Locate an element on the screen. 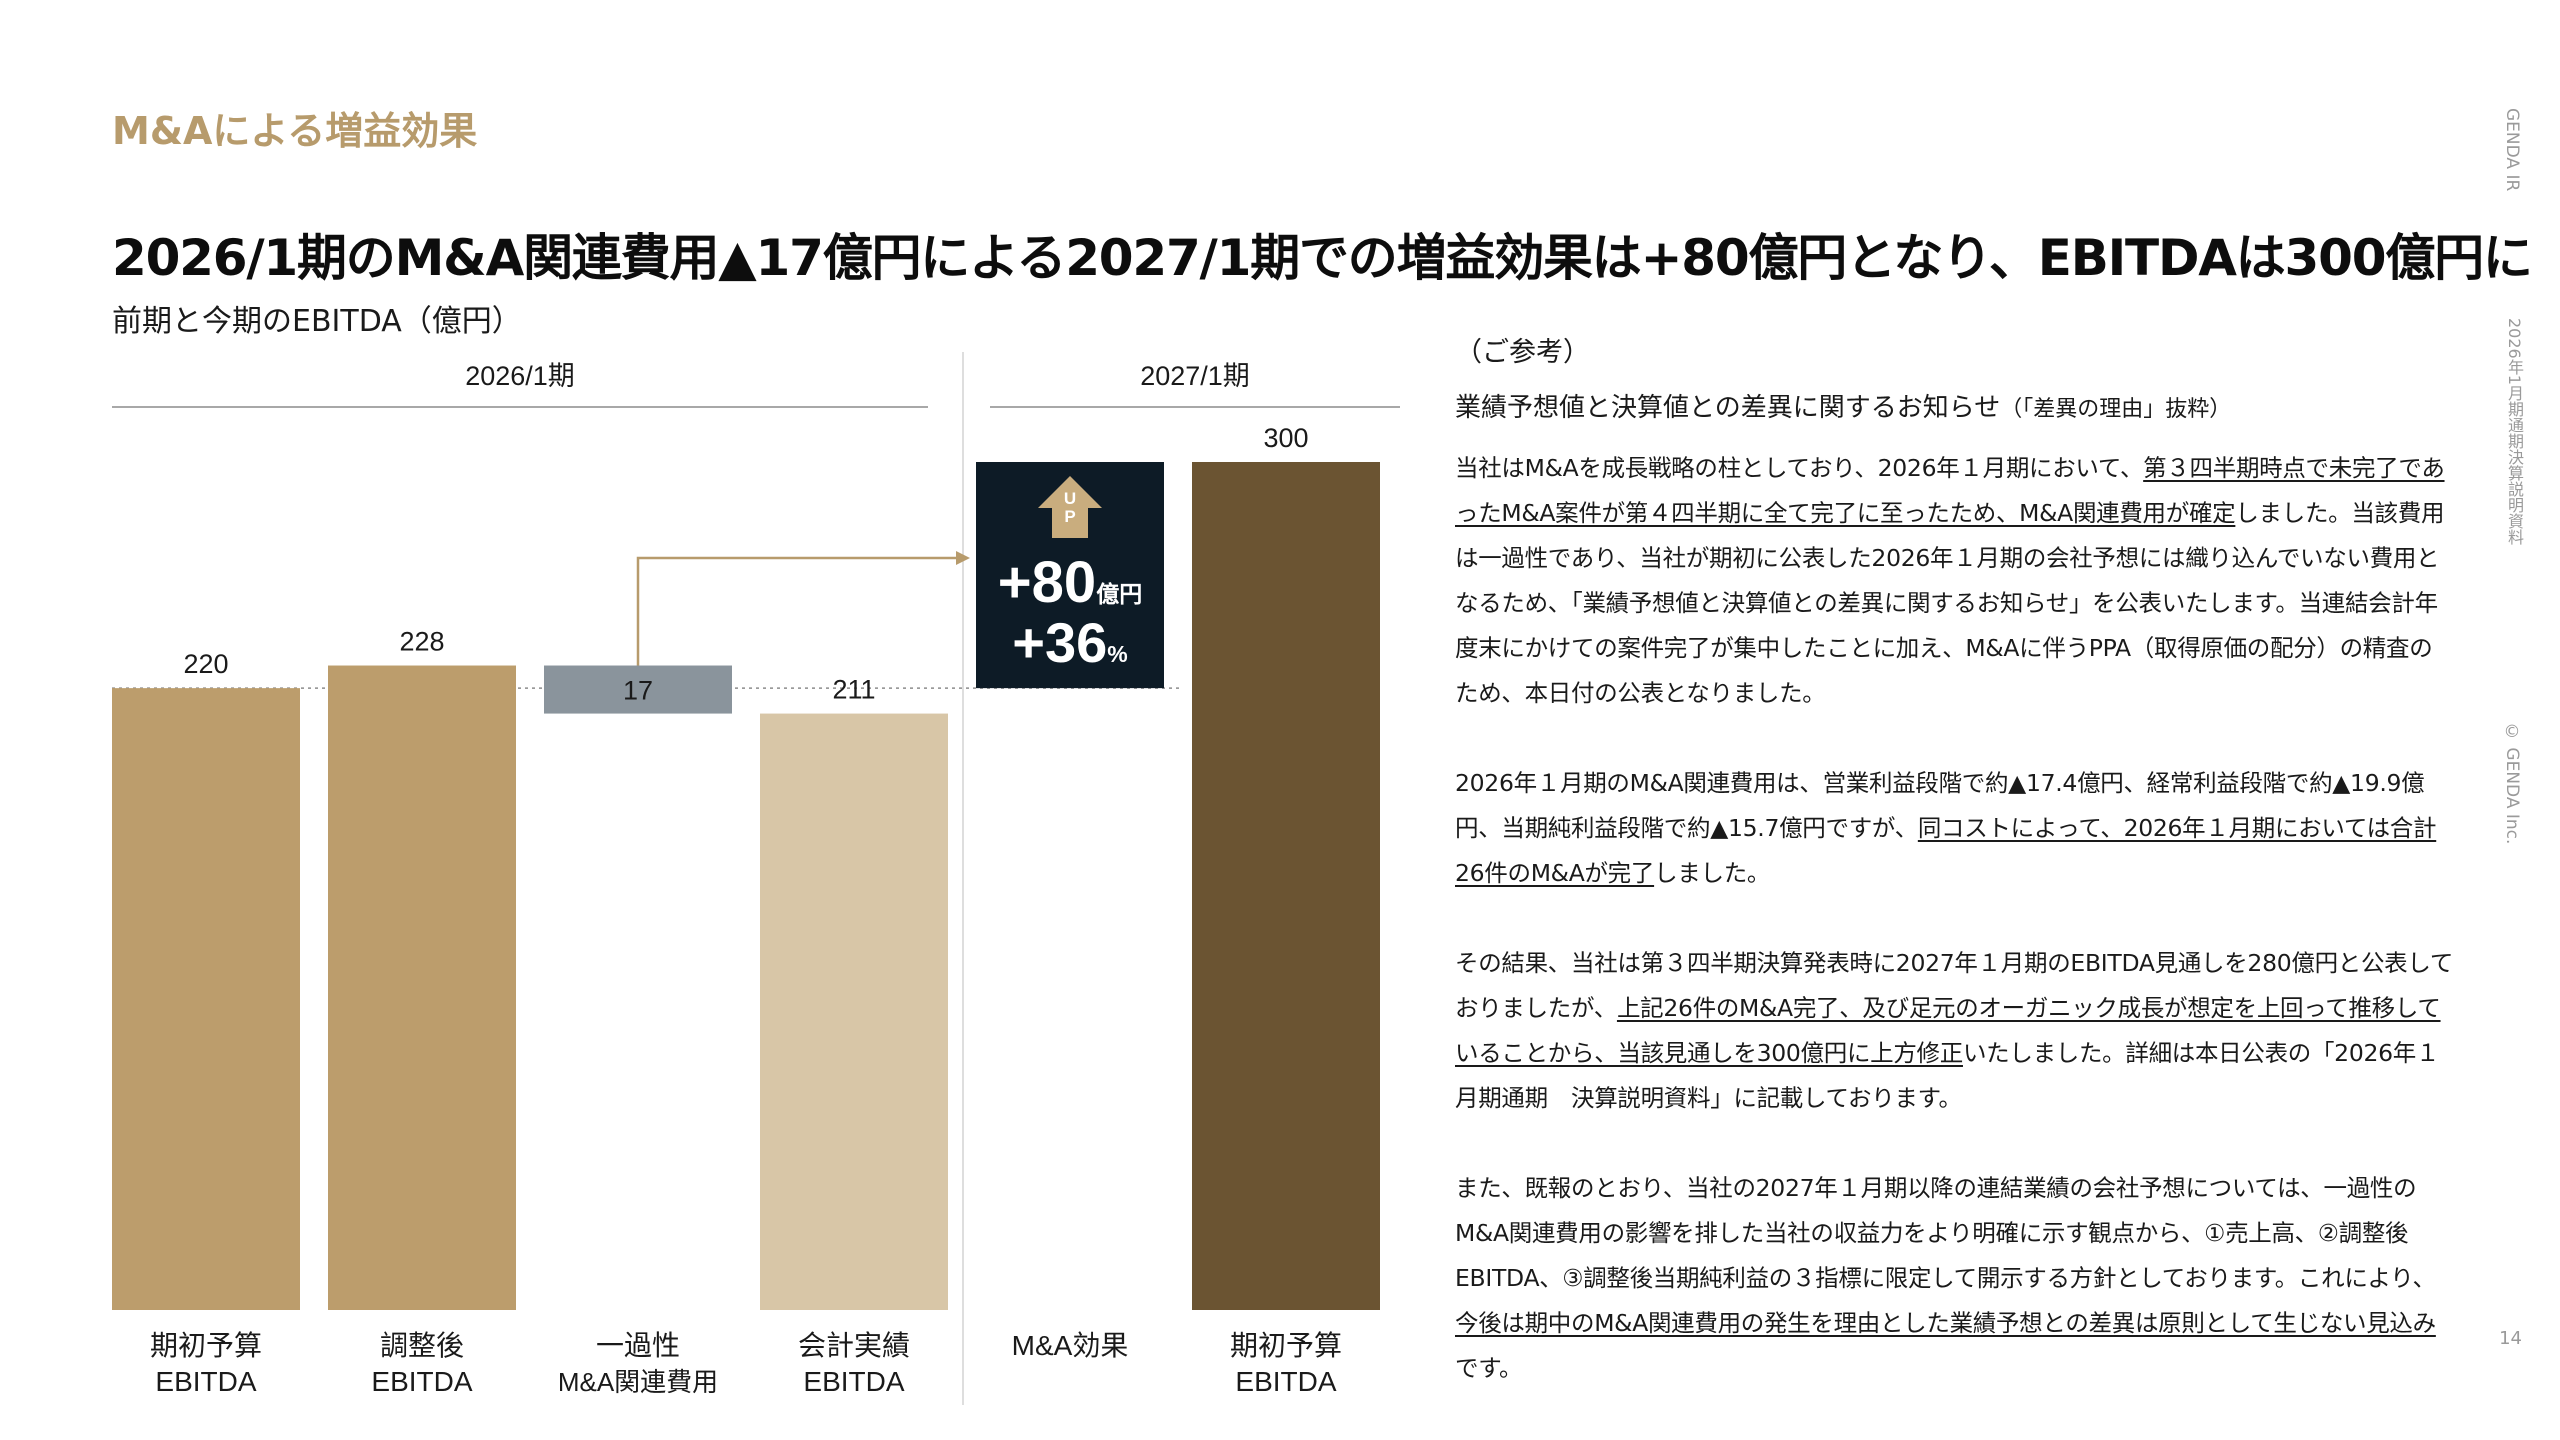 The height and width of the screenshot is (1440, 2560). category-label: 調整後 is located at coordinates (422, 1345).